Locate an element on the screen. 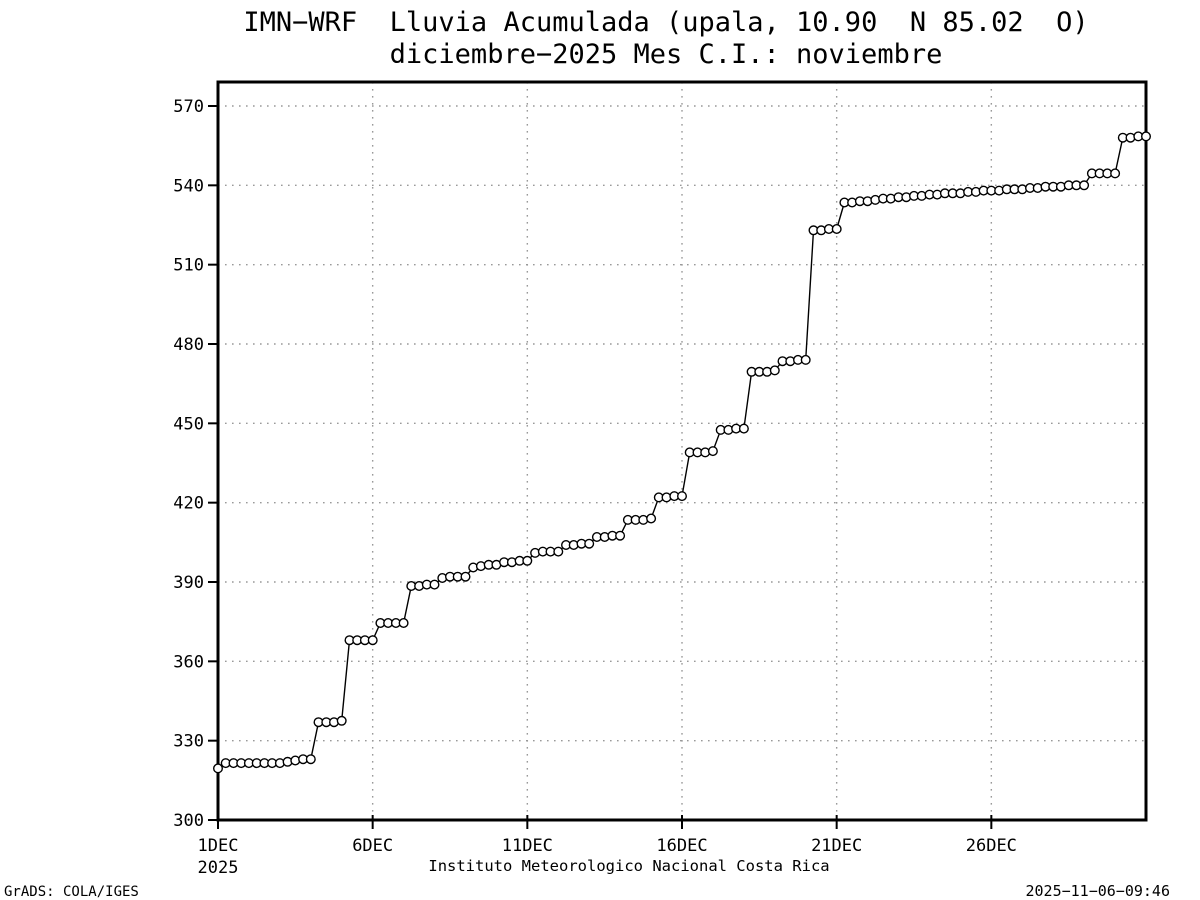 The height and width of the screenshot is (900, 1200). y-tick-label: 390 is located at coordinates (188, 583).